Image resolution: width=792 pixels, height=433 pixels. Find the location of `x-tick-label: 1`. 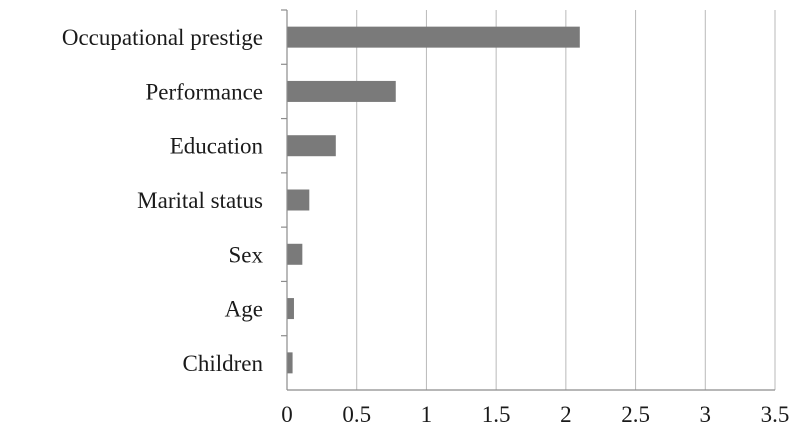

x-tick-label: 1 is located at coordinates (427, 414).